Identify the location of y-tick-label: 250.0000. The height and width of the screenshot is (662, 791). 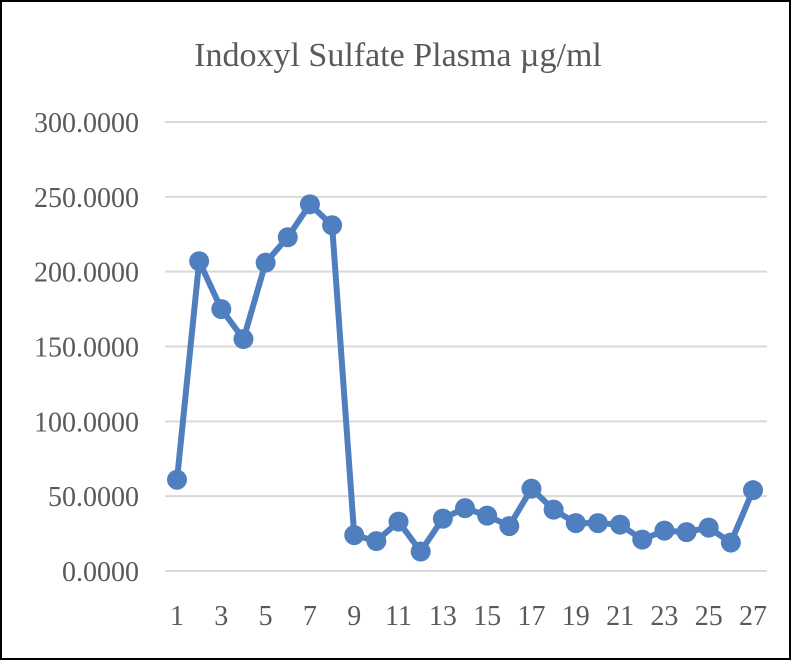
(86, 198).